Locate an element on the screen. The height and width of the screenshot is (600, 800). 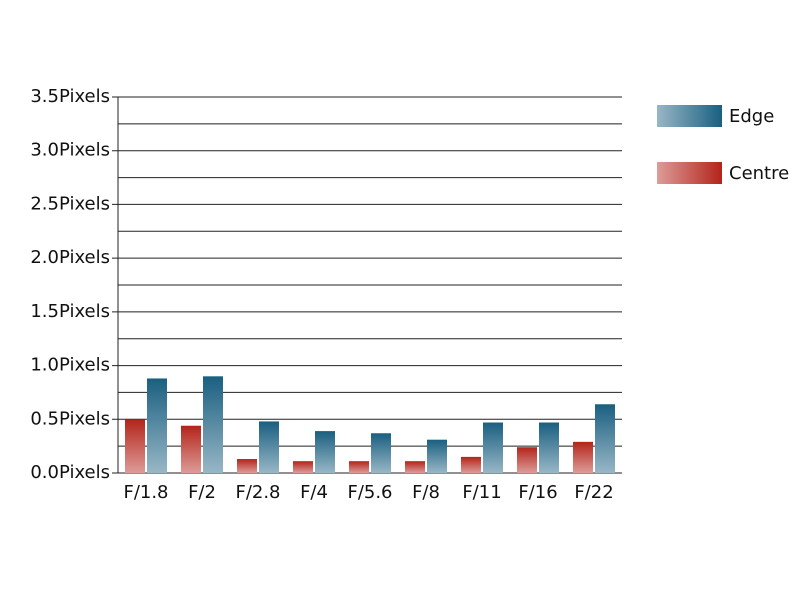
x-tick-label: F/2 is located at coordinates (202, 492).